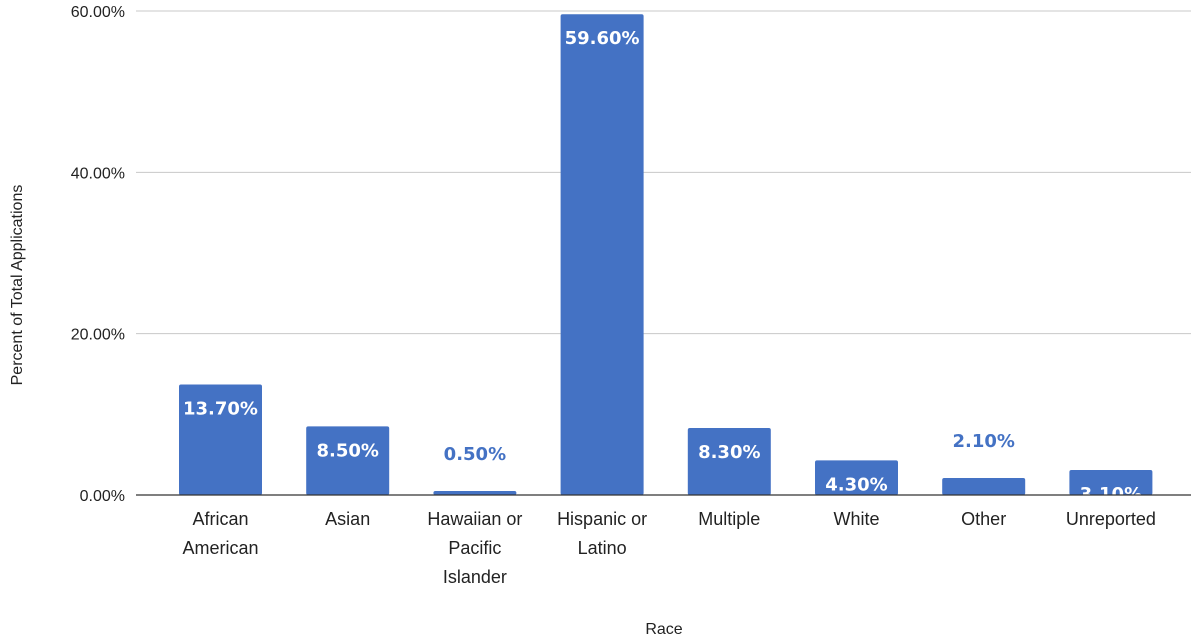 The width and height of the screenshot is (1191, 640). What do you see at coordinates (729, 519) in the screenshot?
I see `x-category-label: Multiple` at bounding box center [729, 519].